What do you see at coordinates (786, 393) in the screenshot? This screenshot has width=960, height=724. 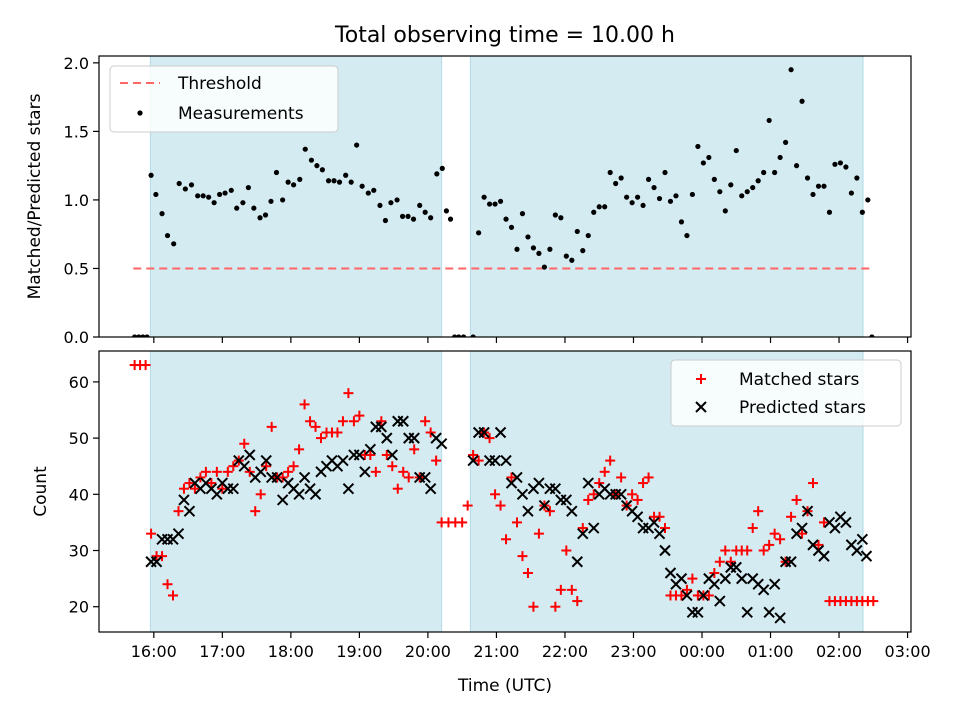 I see `legend-box` at bounding box center [786, 393].